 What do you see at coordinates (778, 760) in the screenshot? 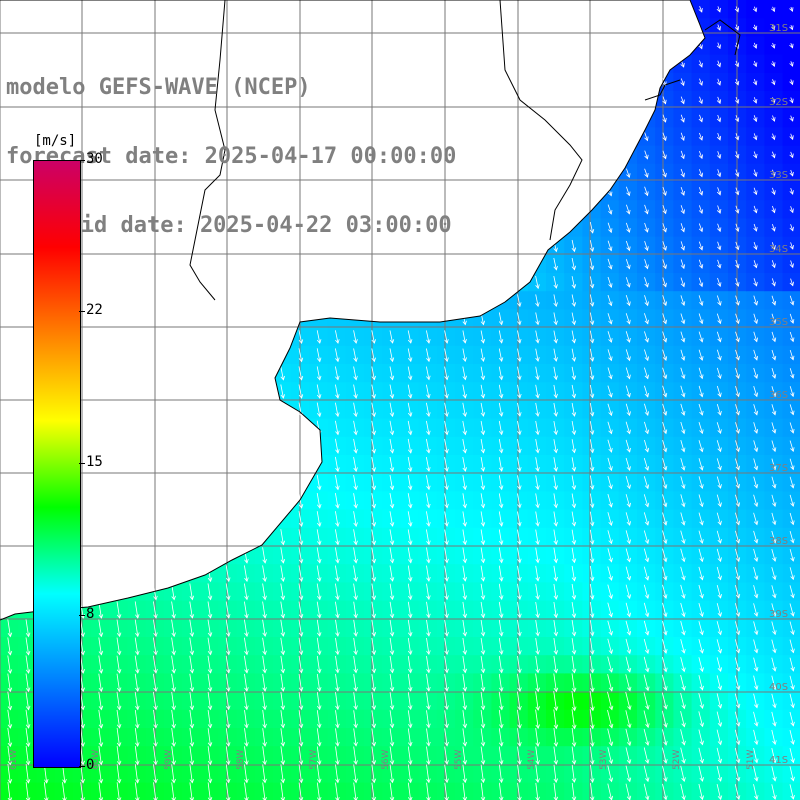
I see `lat-label: 41S` at bounding box center [778, 760].